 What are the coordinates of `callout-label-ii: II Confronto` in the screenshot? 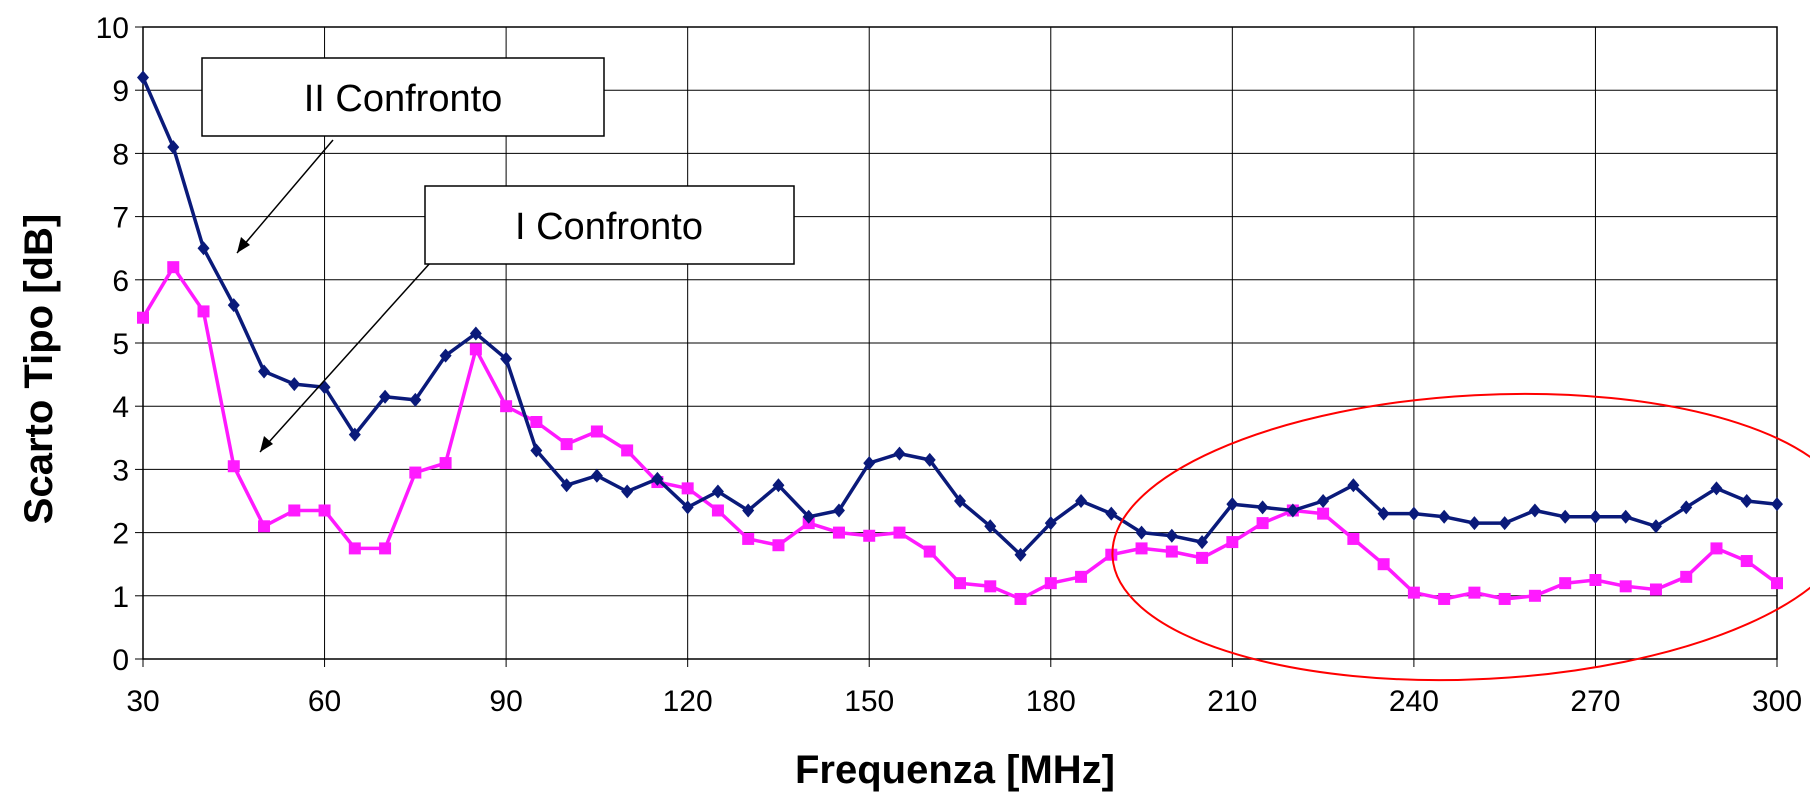 It's located at (403, 99).